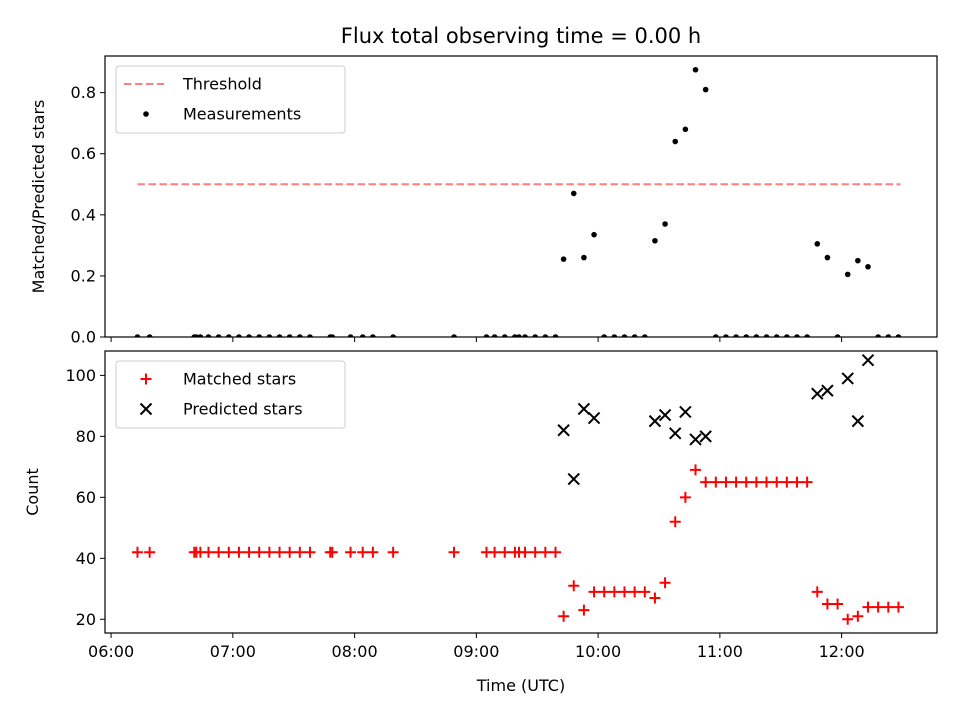 This screenshot has width=960, height=720. Describe the element at coordinates (83, 153) in the screenshot. I see `y-tick-label: 0.6` at that location.